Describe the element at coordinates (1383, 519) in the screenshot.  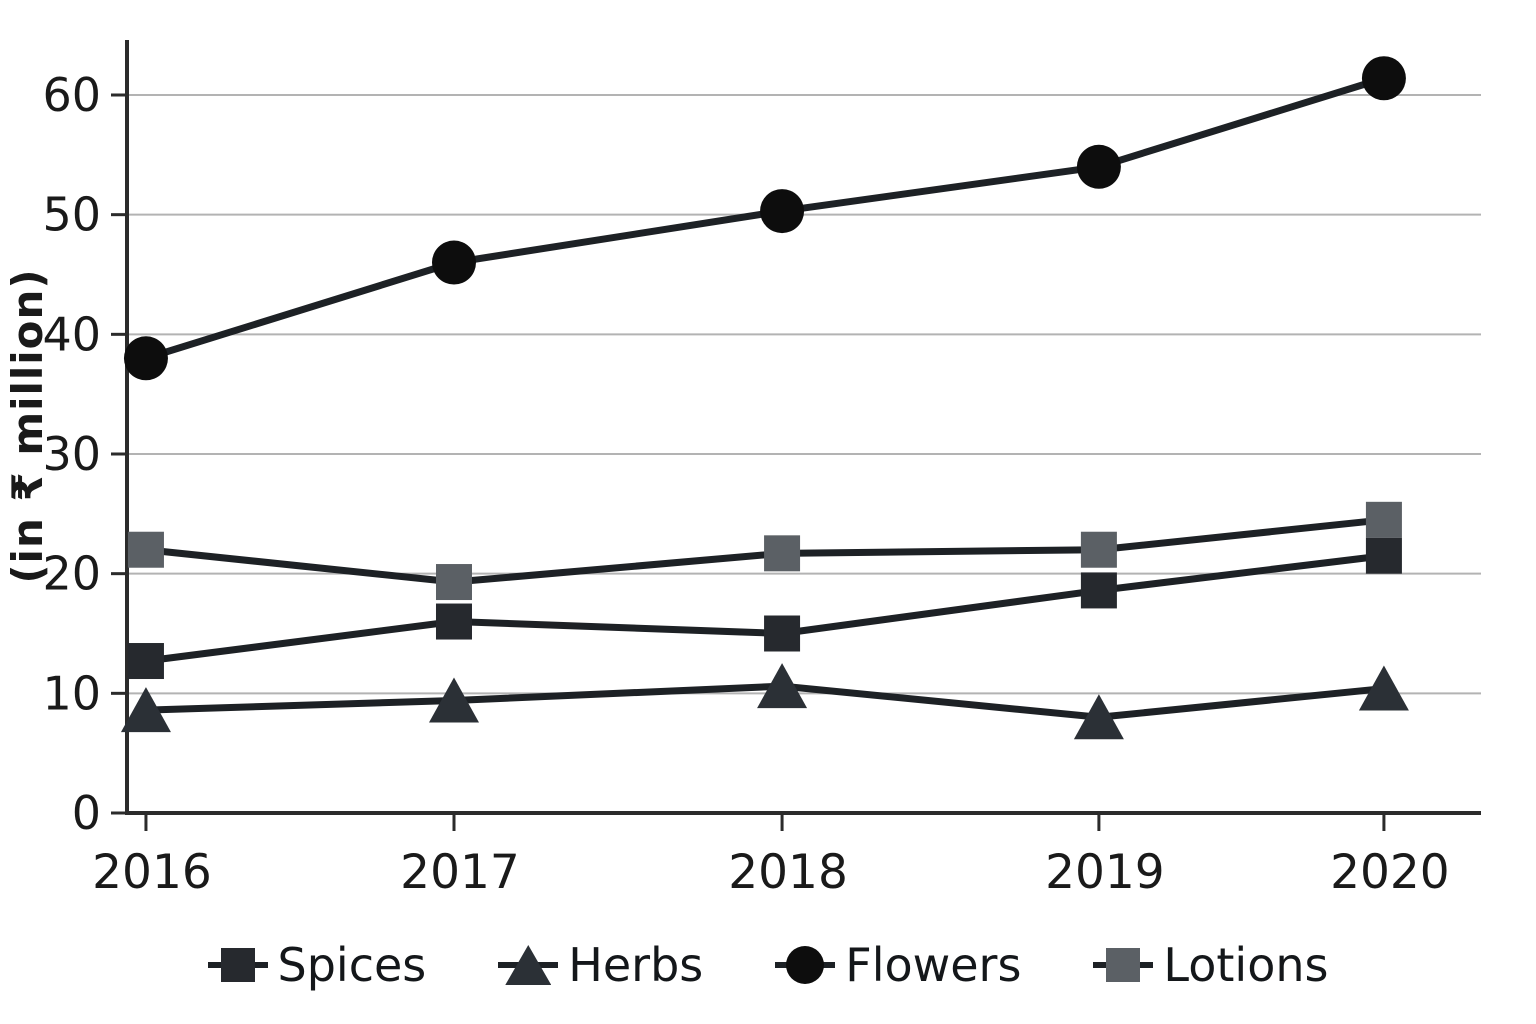
I see `data-point-lotions-2020` at that location.